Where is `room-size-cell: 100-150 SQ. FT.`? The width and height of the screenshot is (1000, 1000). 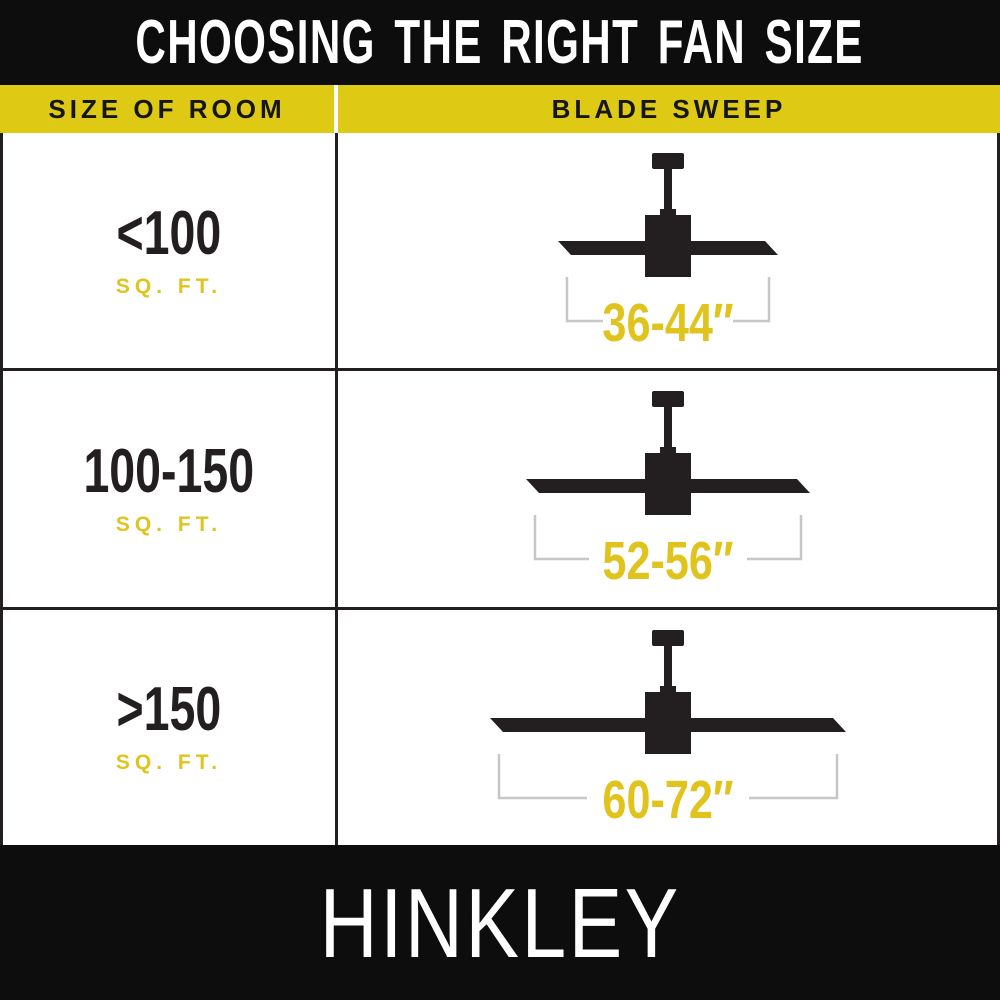
room-size-cell: 100-150 SQ. FT. is located at coordinates (170, 489).